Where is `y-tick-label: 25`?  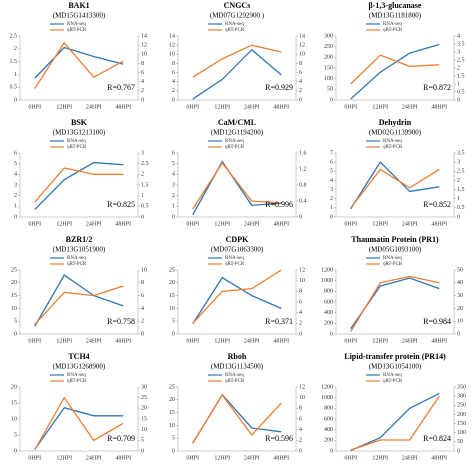 y-tick-label: 25 is located at coordinates (14, 270).